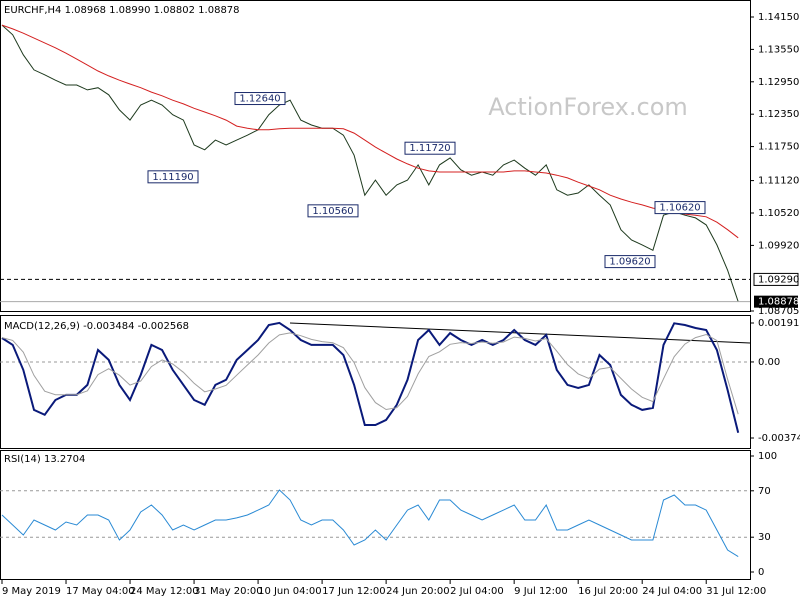 The image size is (800, 600). I want to click on x-tick-label: 2 Jul 04:00, so click(477, 591).